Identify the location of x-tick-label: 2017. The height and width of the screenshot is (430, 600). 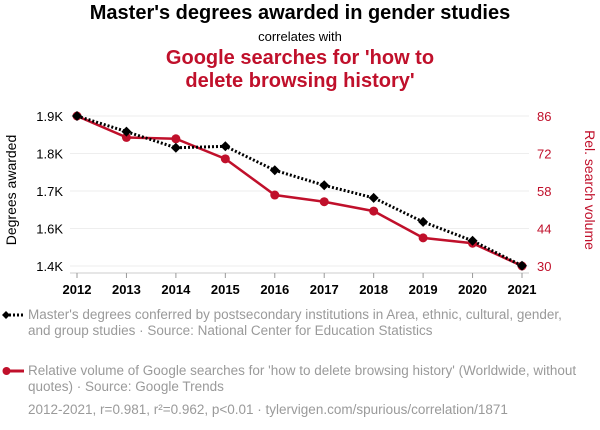
(324, 289).